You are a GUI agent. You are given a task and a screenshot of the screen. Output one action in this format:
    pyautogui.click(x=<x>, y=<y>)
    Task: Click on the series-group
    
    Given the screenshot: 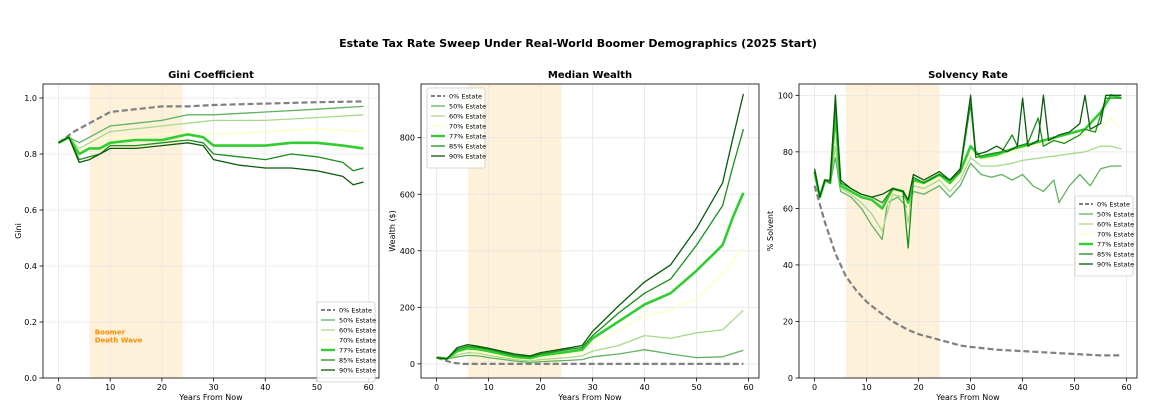 What is the action you would take?
    pyautogui.click(x=210, y=143)
    